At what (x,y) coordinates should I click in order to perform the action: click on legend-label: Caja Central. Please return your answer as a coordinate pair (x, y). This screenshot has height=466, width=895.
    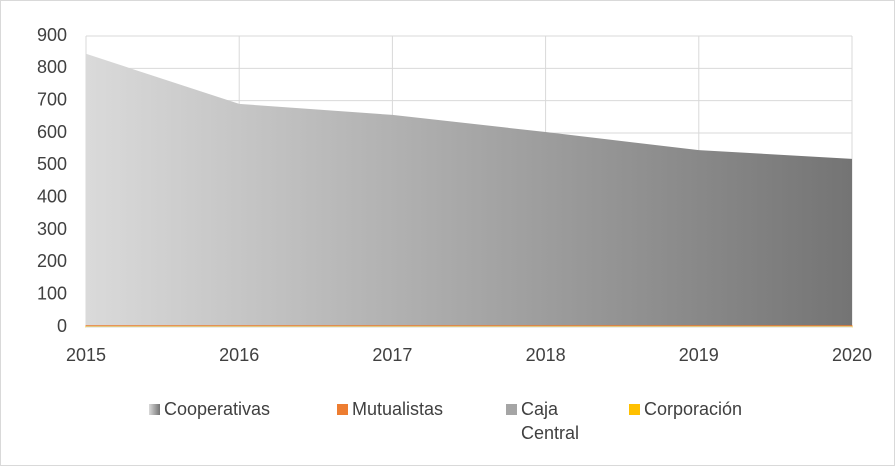
    Looking at the image, I should click on (550, 421).